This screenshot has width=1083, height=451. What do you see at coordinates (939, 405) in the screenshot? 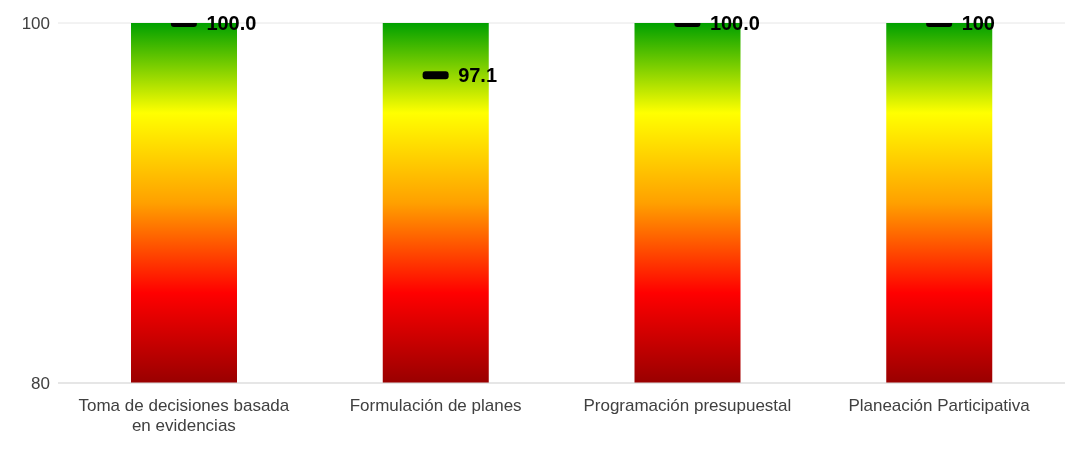
I see `x-tick-label: Planeación Participativa` at bounding box center [939, 405].